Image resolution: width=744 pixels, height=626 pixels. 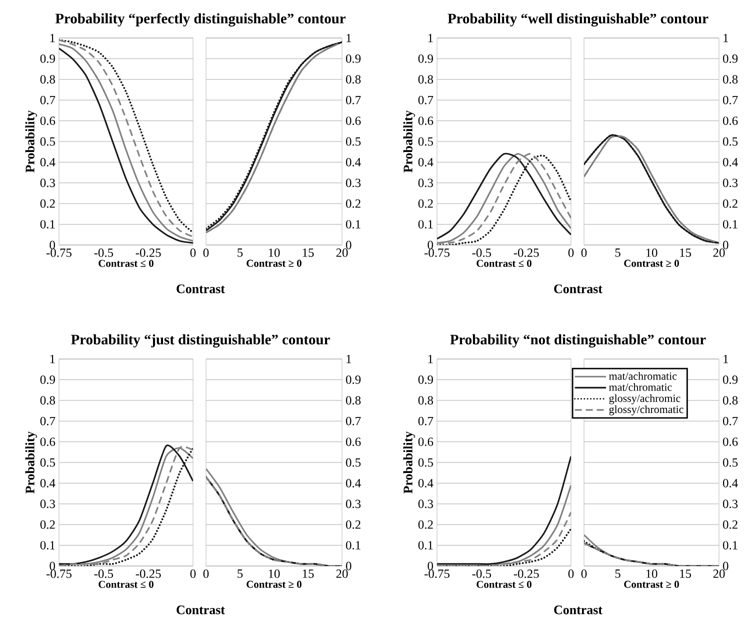 What do you see at coordinates (578, 341) in the screenshot?
I see `chart-title: Probability “not distinguishable” contour` at bounding box center [578, 341].